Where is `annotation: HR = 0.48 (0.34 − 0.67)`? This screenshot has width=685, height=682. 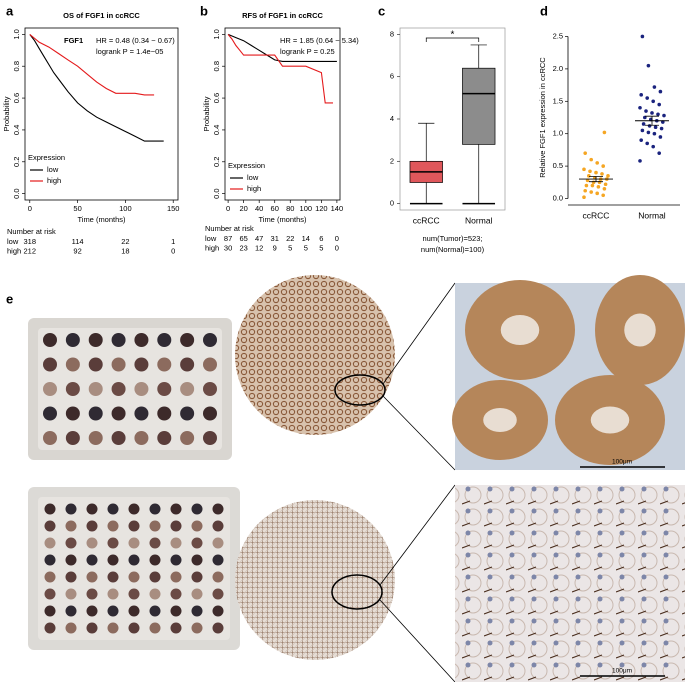
annotation: HR = 0.48 (0.34 − 0.67) is located at coordinates (135, 40).